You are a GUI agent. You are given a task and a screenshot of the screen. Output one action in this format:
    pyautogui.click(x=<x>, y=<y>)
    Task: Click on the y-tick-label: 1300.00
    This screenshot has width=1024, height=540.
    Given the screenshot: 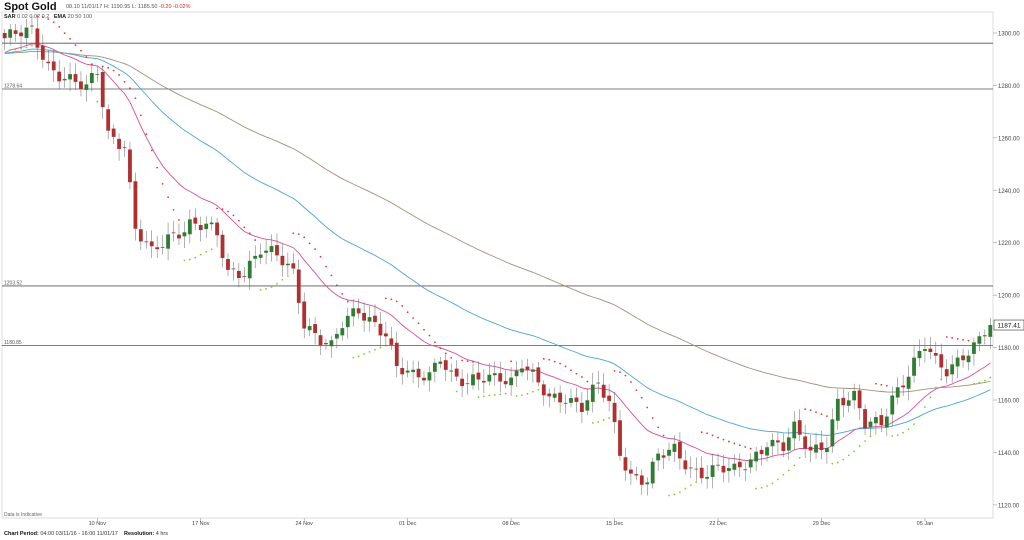 What is the action you would take?
    pyautogui.click(x=1009, y=34)
    